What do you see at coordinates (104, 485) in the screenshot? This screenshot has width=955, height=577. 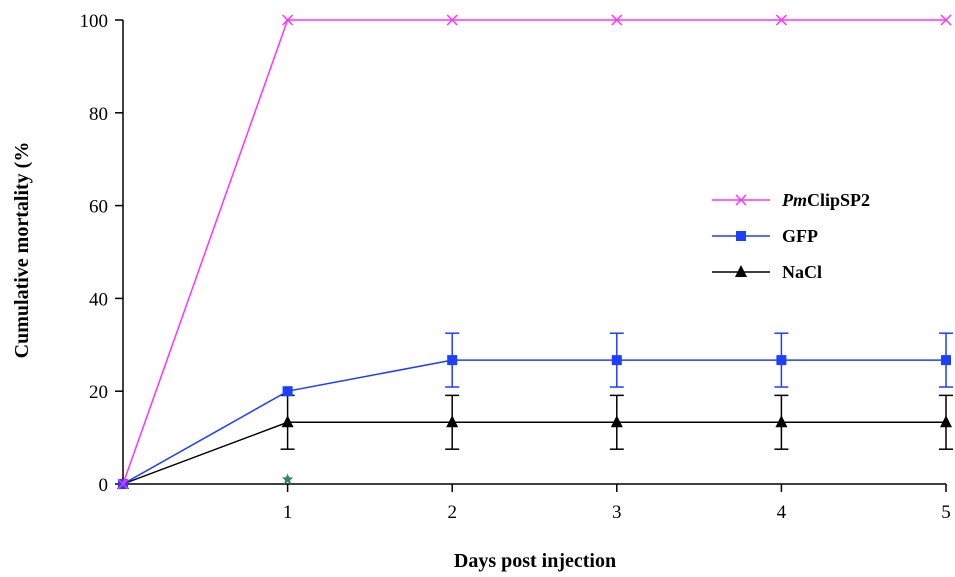 I see `y-tick-label: 0` at bounding box center [104, 485].